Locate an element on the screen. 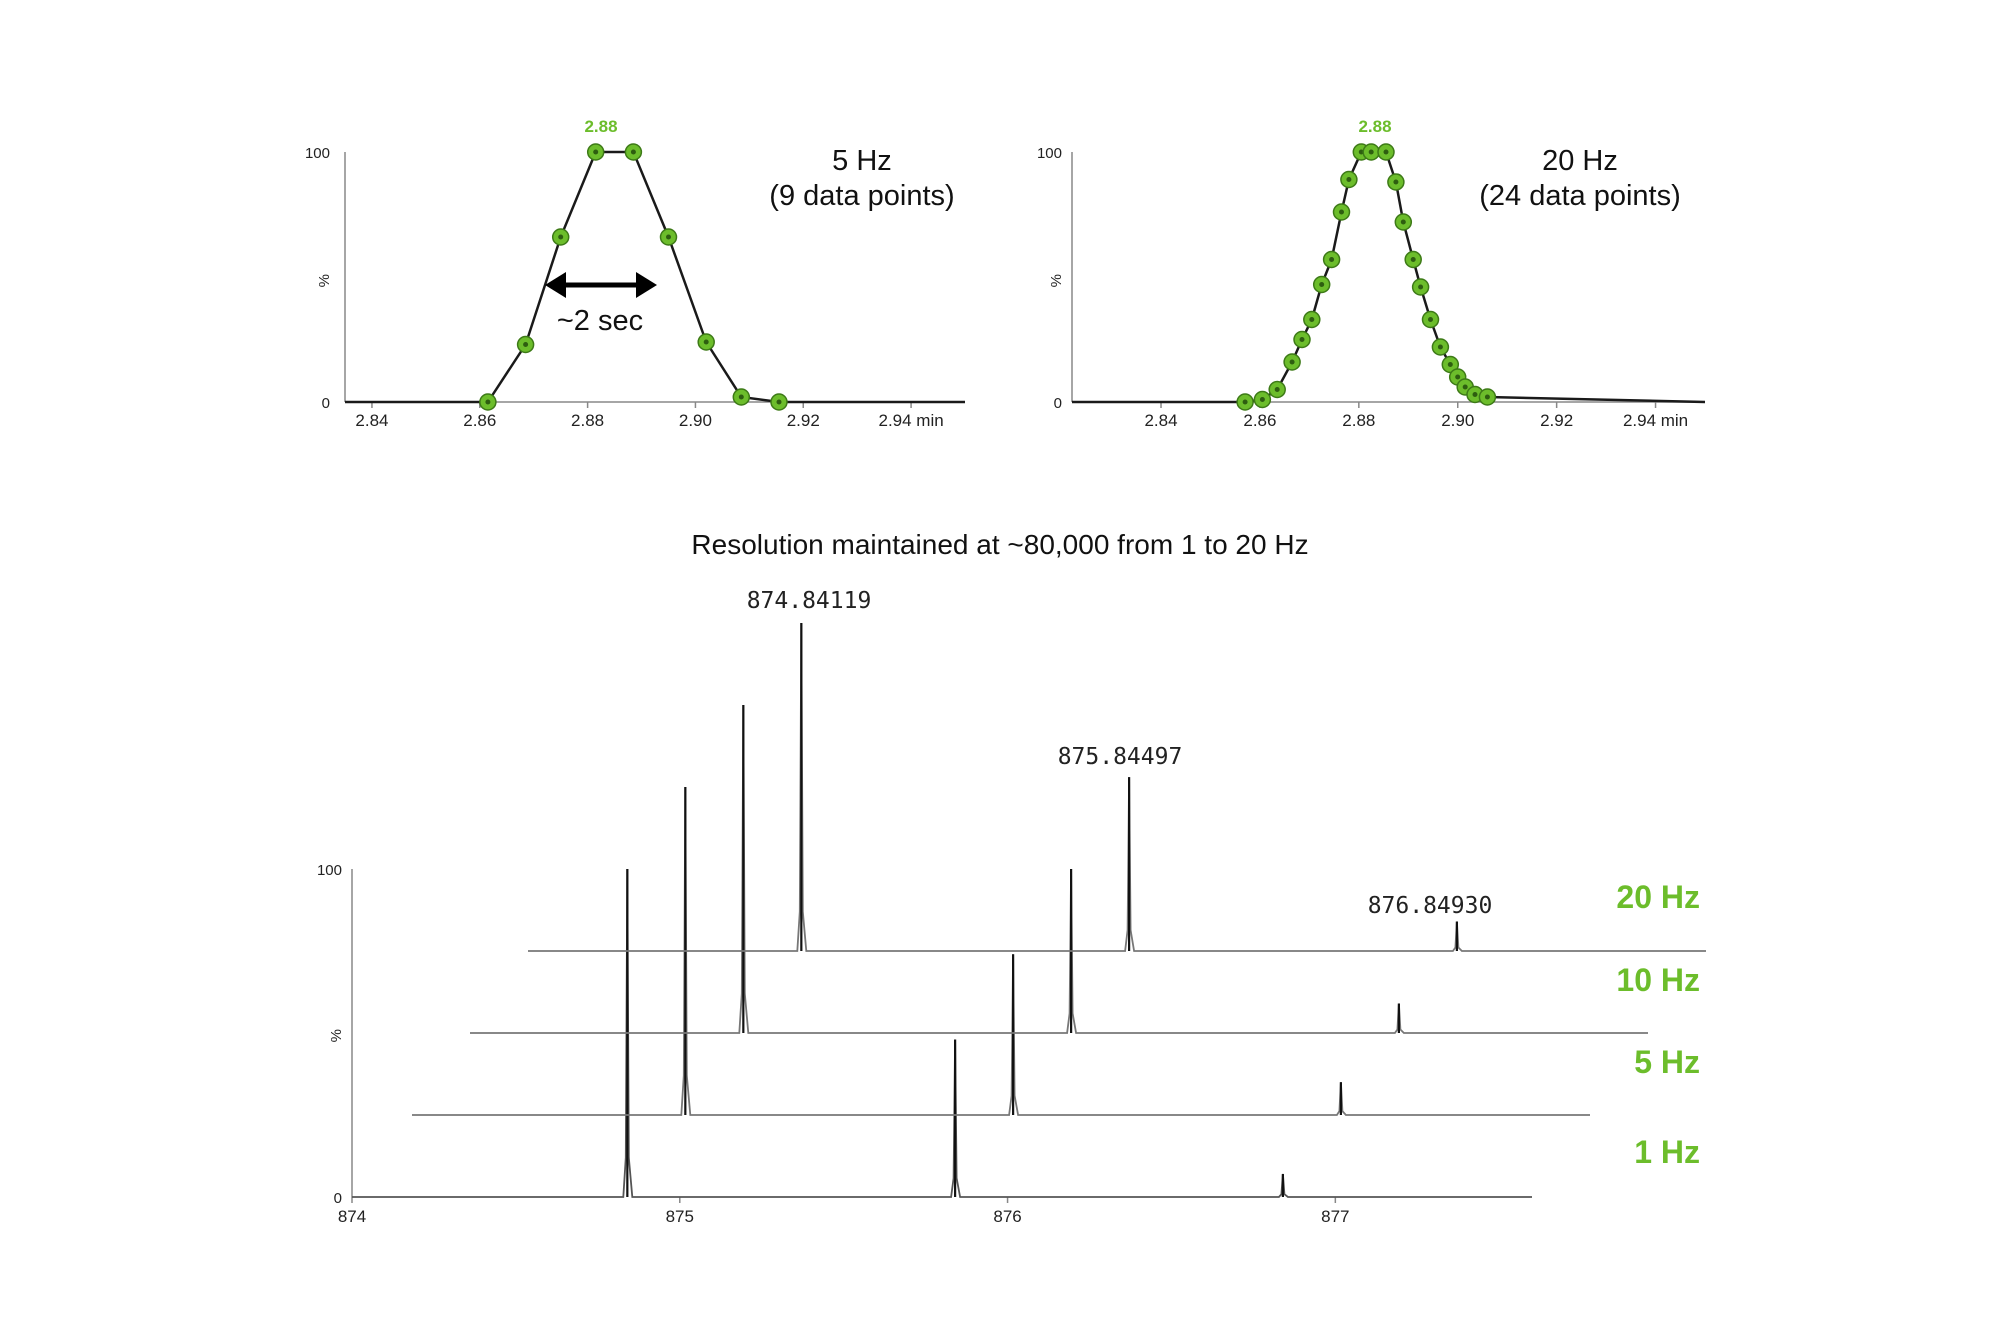 This screenshot has height=1333, width=2000. spectrum-trace is located at coordinates (1117, 787).